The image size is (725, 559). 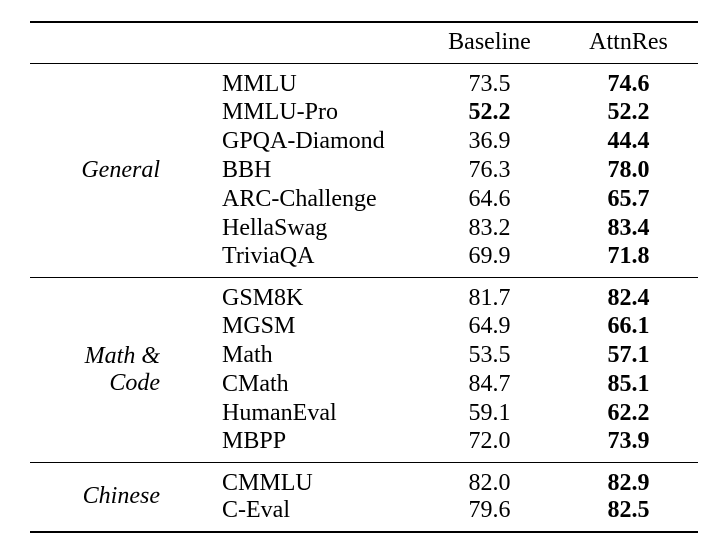 I want to click on benchmark-name: ARC-Challenge, so click(x=299, y=198).